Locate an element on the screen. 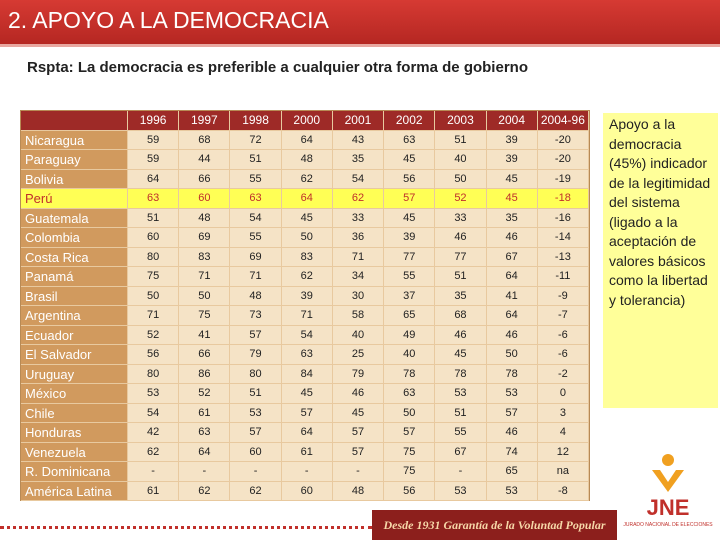 This screenshot has width=720, height=540. table-cell: -14 is located at coordinates (563, 238).